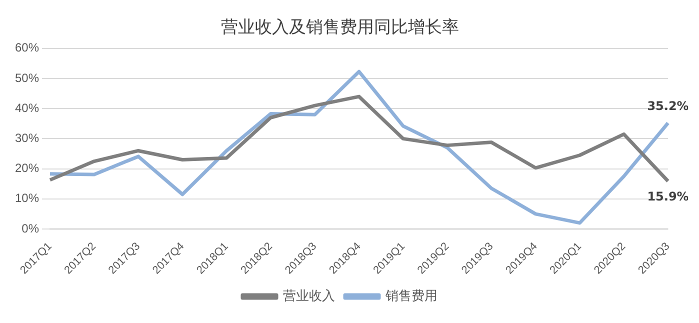 This screenshot has width=699, height=323. Describe the element at coordinates (31, 228) in the screenshot. I see `y-tick-label: 0%` at that location.